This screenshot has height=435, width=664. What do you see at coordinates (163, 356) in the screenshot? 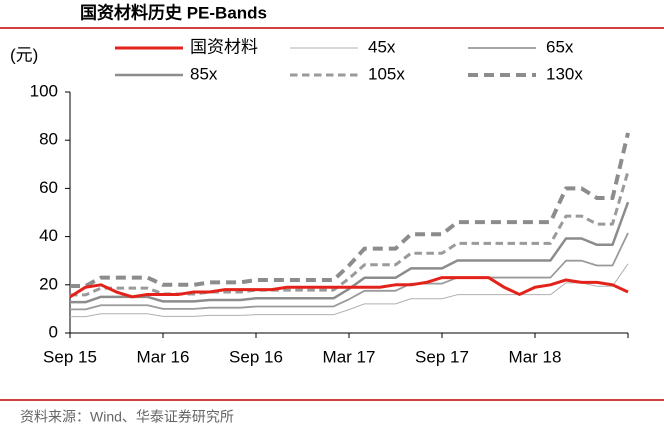
I see `x-tick-label: Mar 16` at bounding box center [163, 356].